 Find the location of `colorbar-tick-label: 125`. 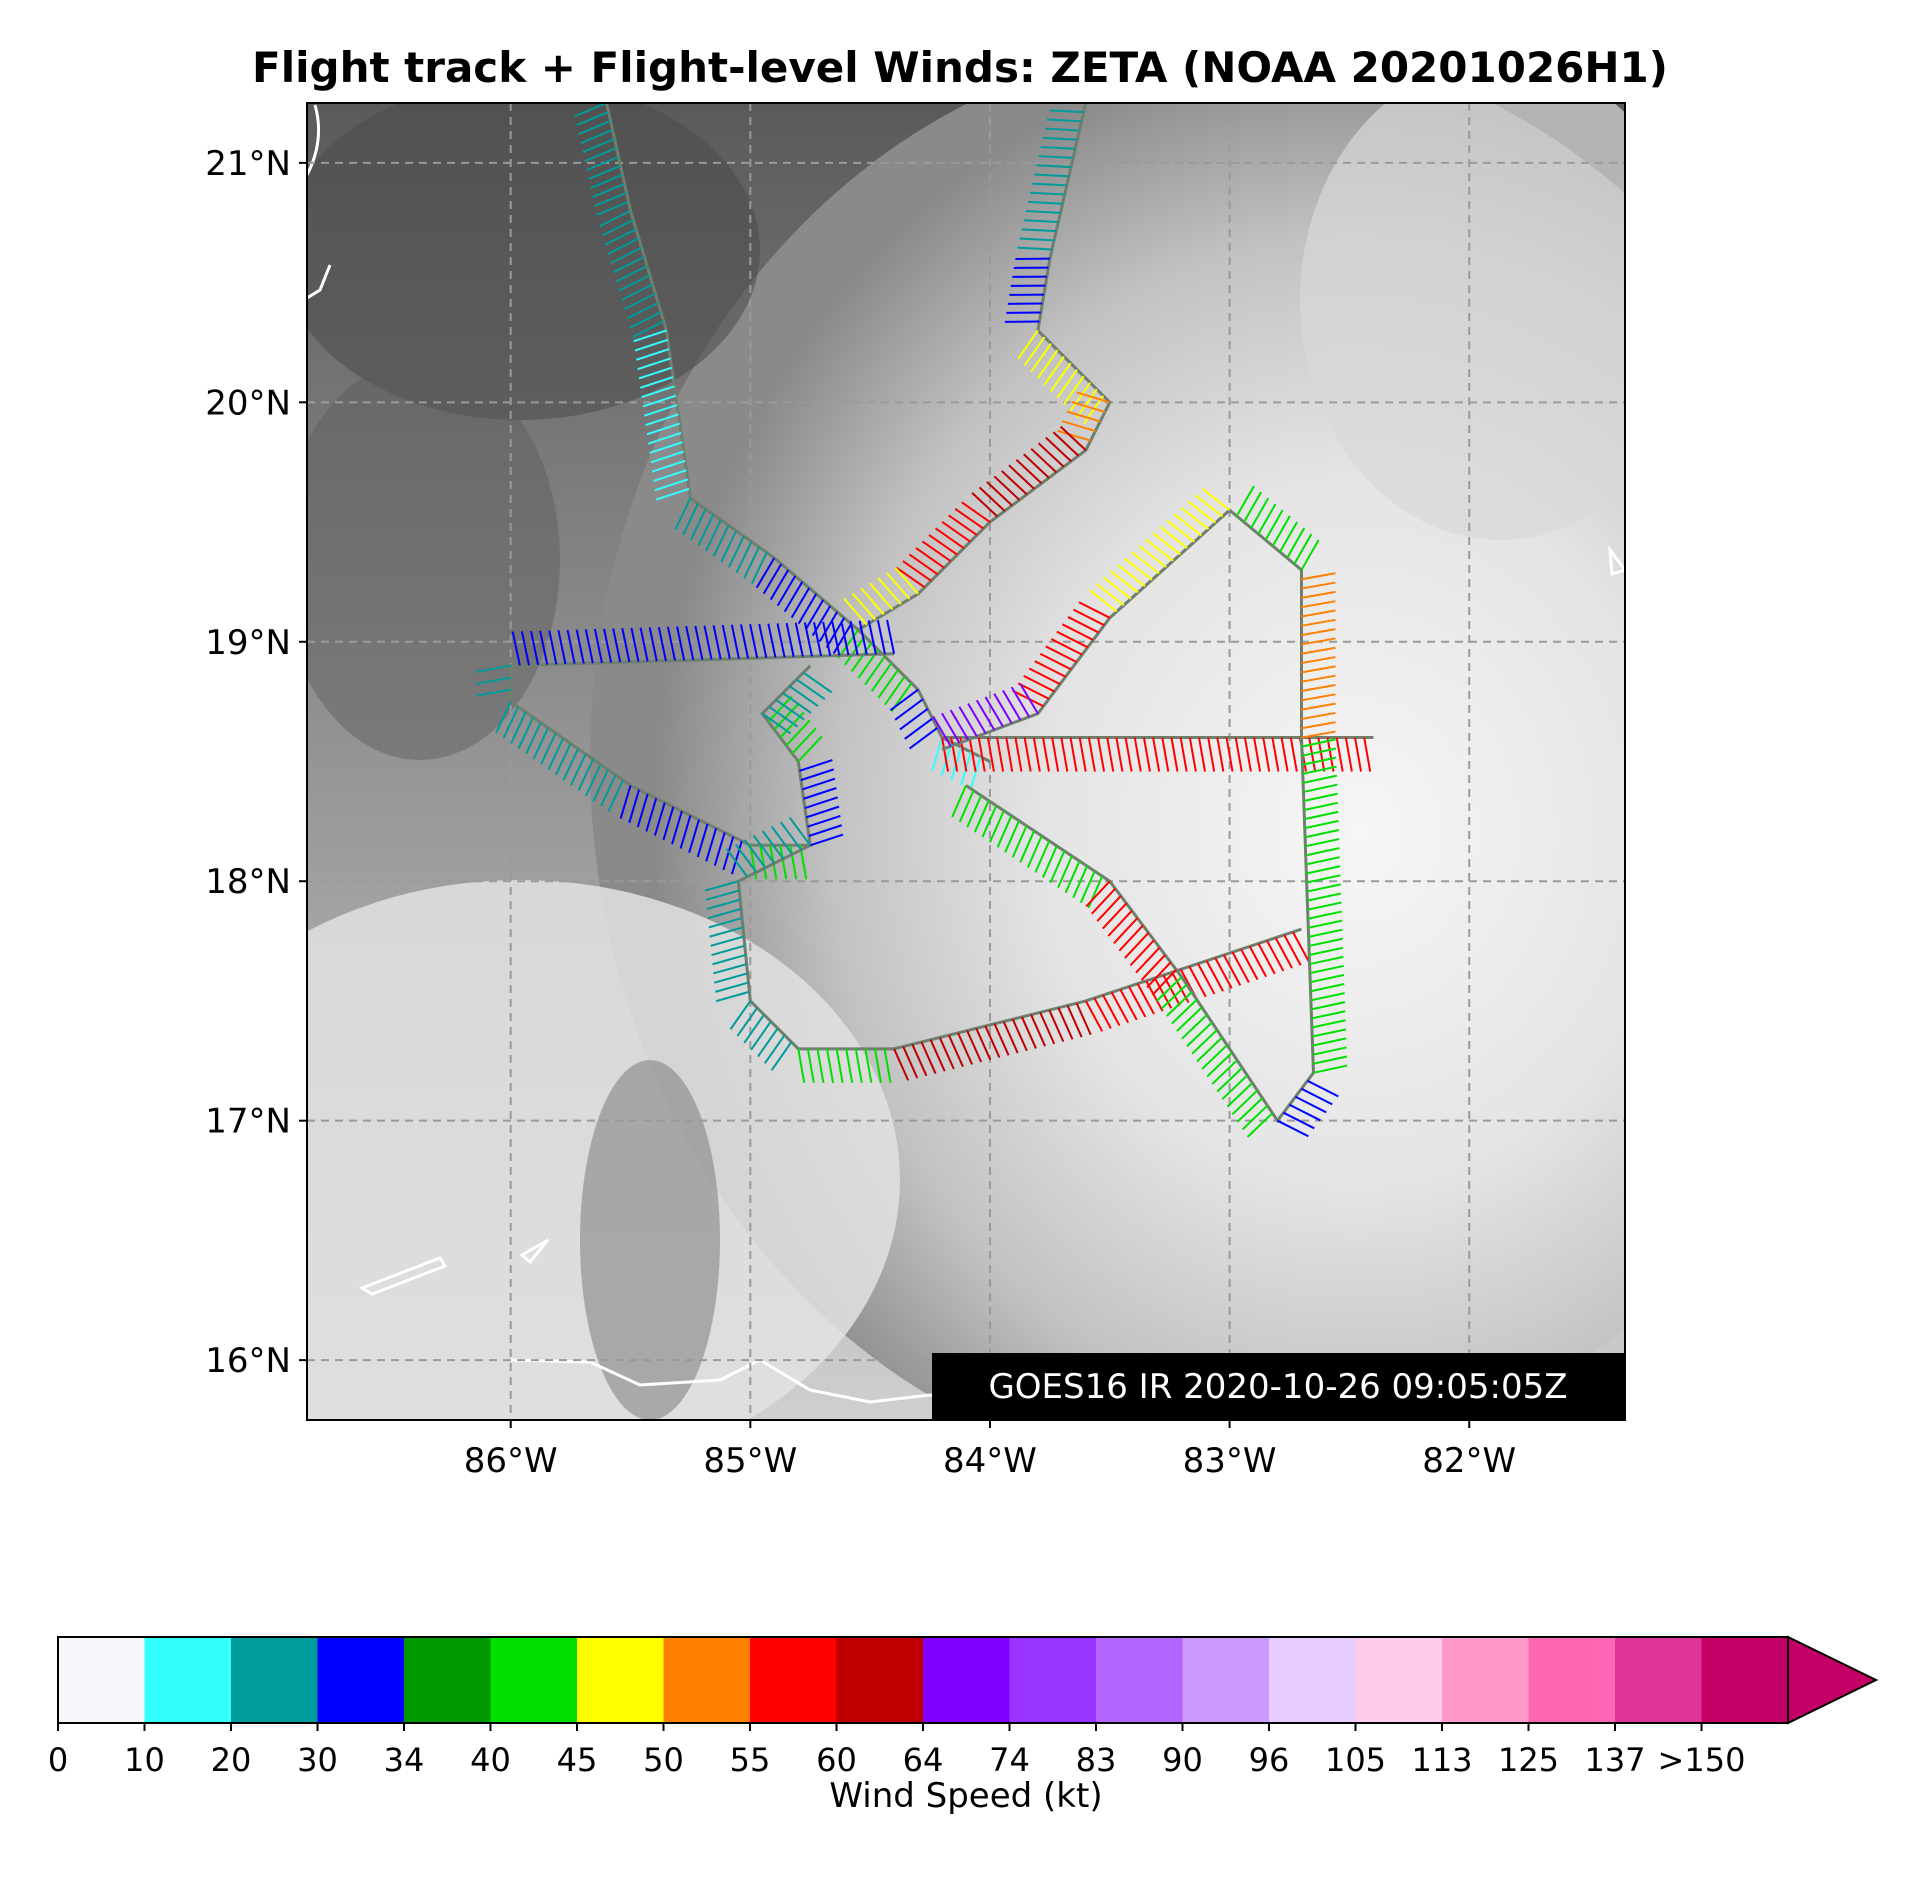

colorbar-tick-label: 125 is located at coordinates (1528, 1760).